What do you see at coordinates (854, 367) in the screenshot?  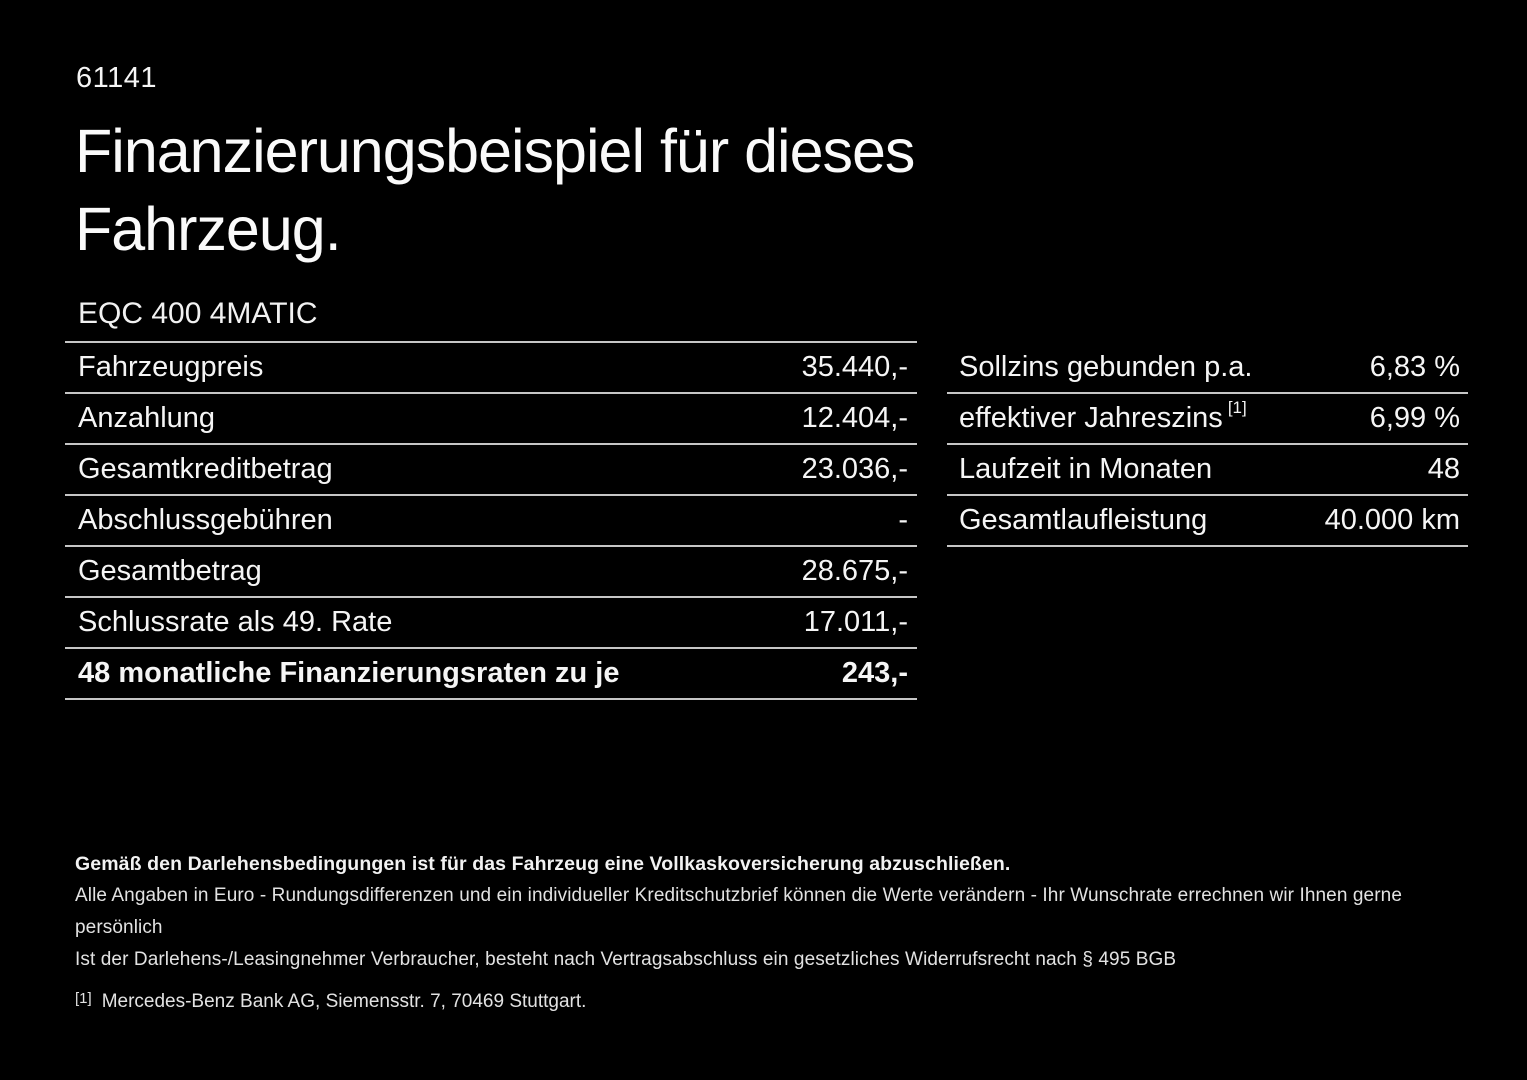 I see `row-value: 35.440,-` at bounding box center [854, 367].